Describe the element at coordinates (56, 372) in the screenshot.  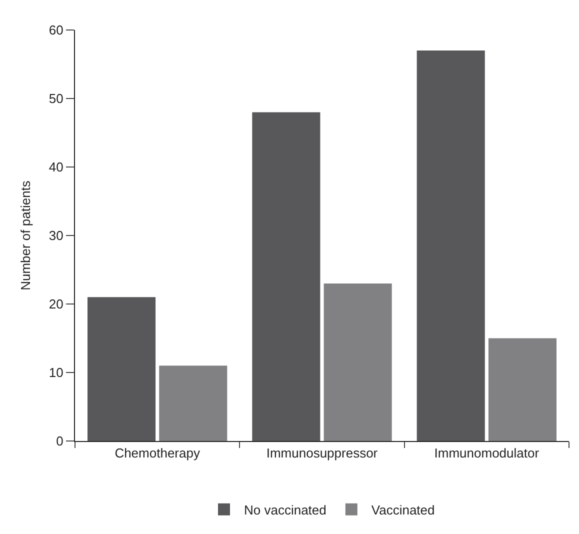
I see `y-tick-label: 10` at that location.